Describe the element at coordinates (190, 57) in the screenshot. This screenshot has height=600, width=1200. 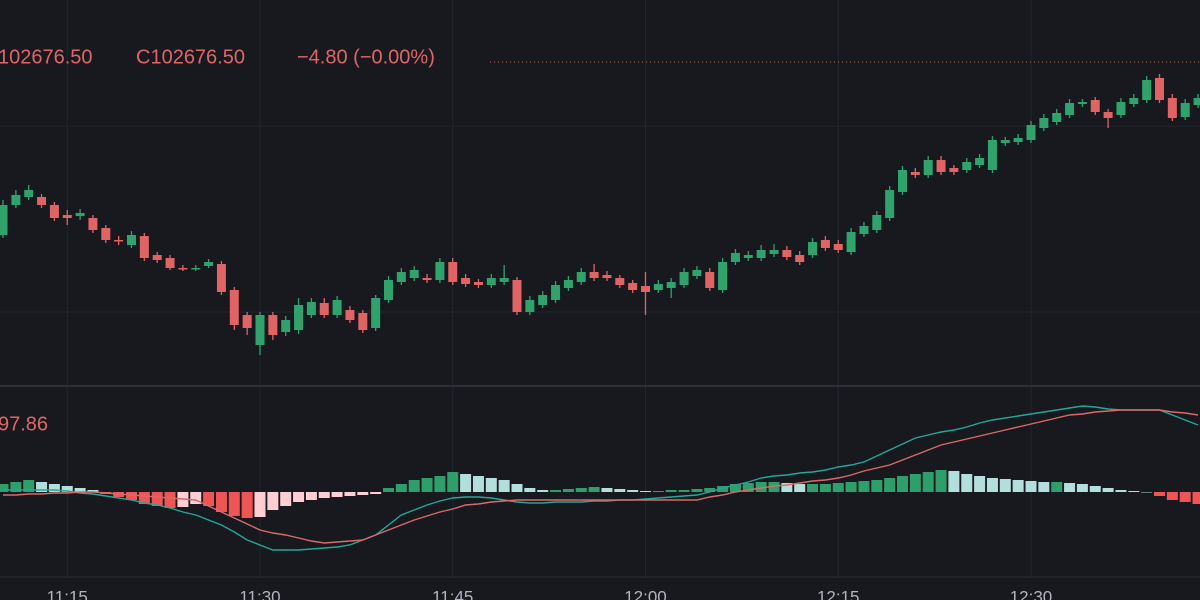
I see `header-close: C102676.50` at that location.